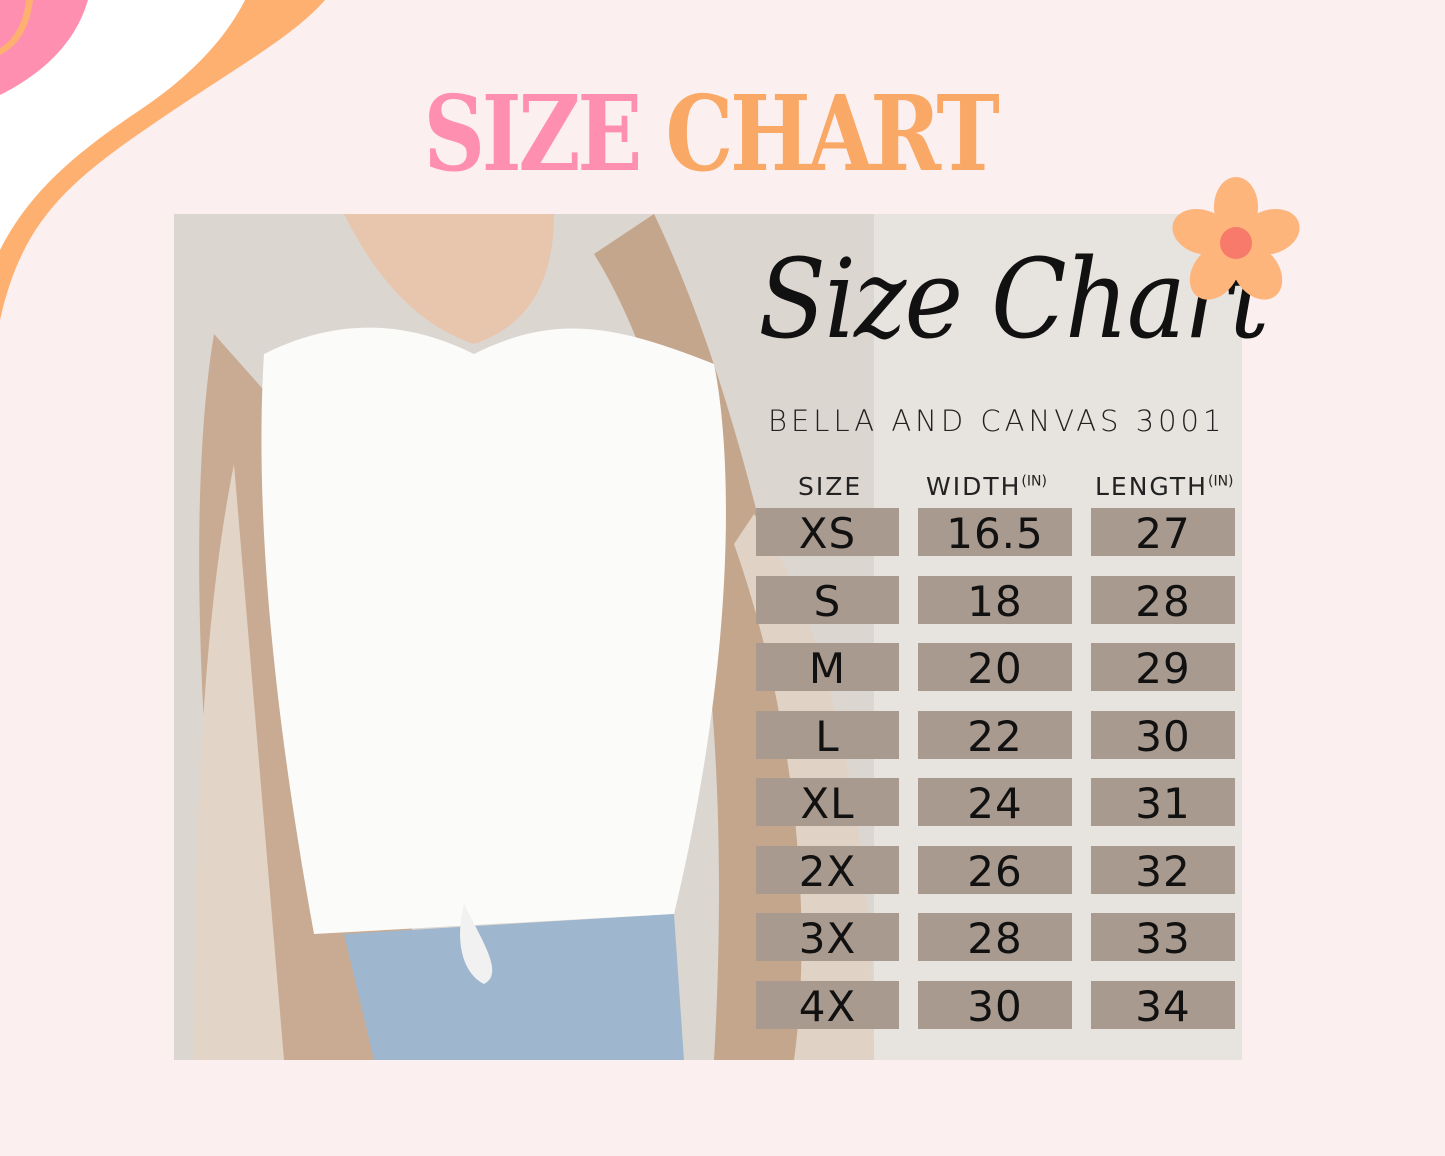  I want to click on title-word-chart: CHART, so click(832, 133).